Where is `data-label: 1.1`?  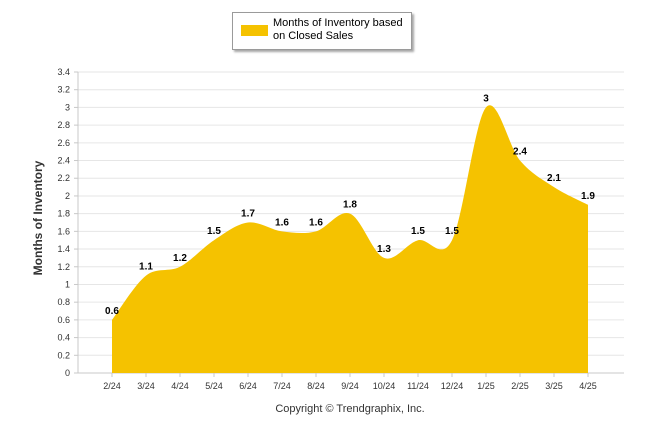 data-label: 1.1 is located at coordinates (146, 267).